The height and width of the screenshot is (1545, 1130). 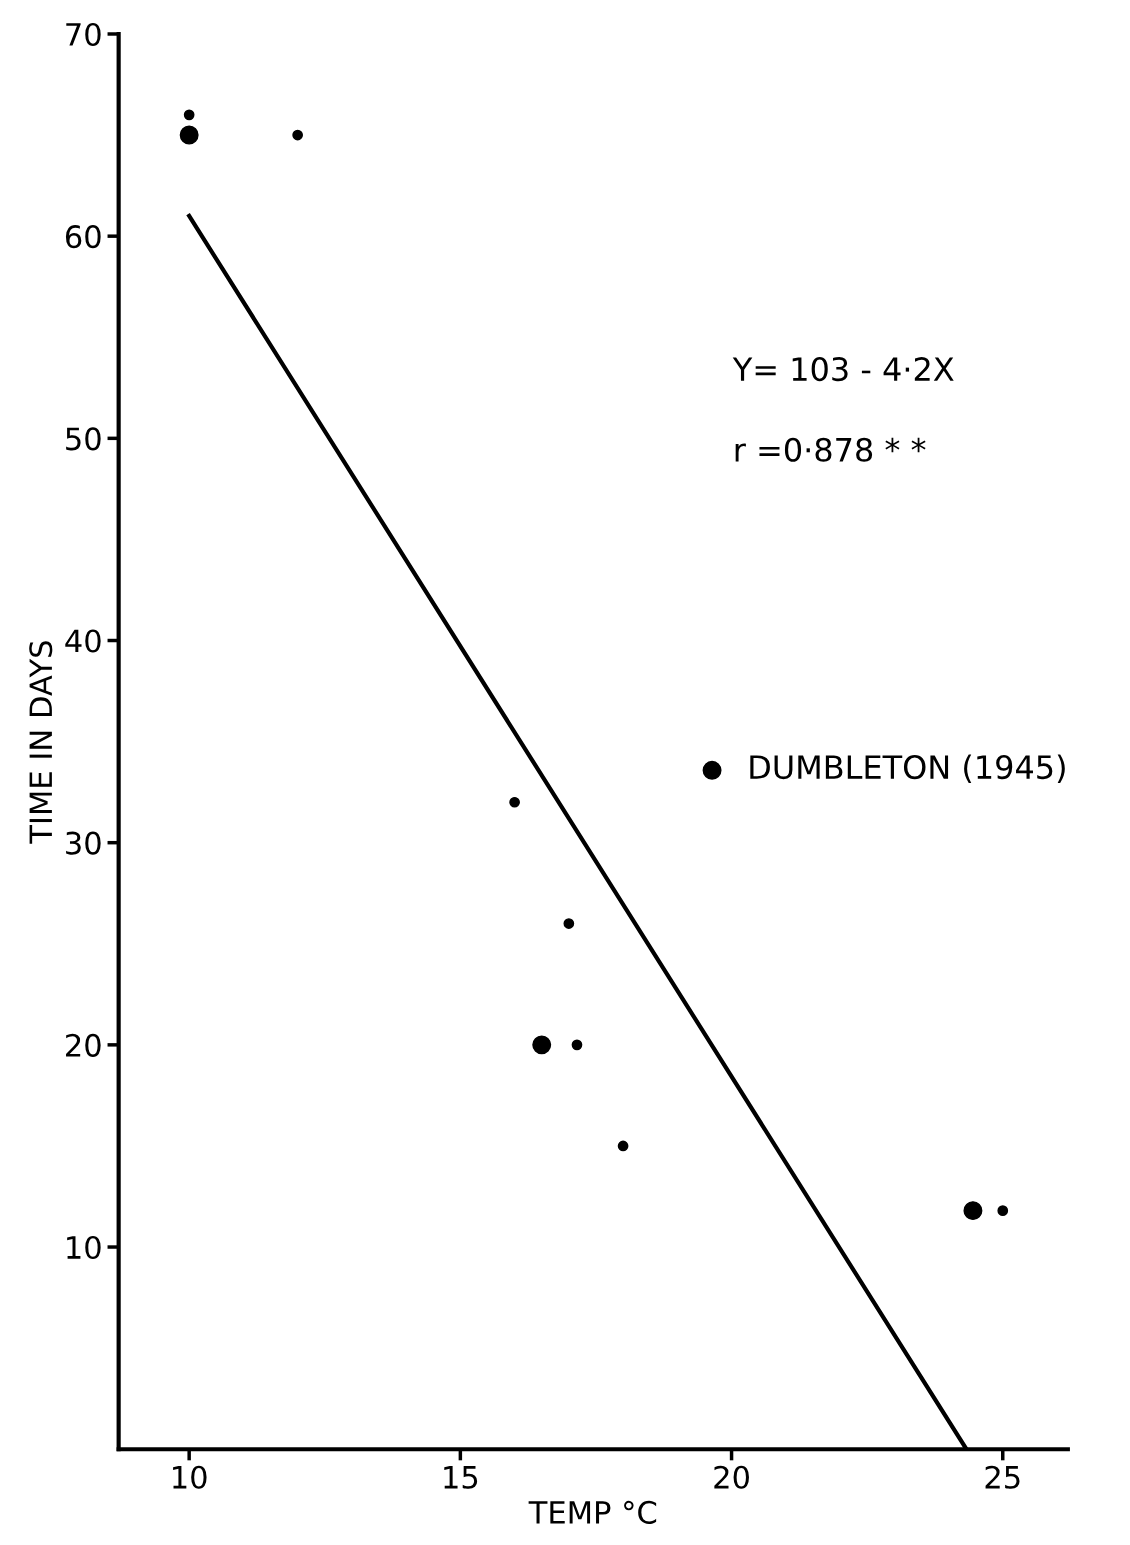 What do you see at coordinates (843, 369) in the screenshot?
I see `annotation: Y= 103 - 4·2X` at bounding box center [843, 369].